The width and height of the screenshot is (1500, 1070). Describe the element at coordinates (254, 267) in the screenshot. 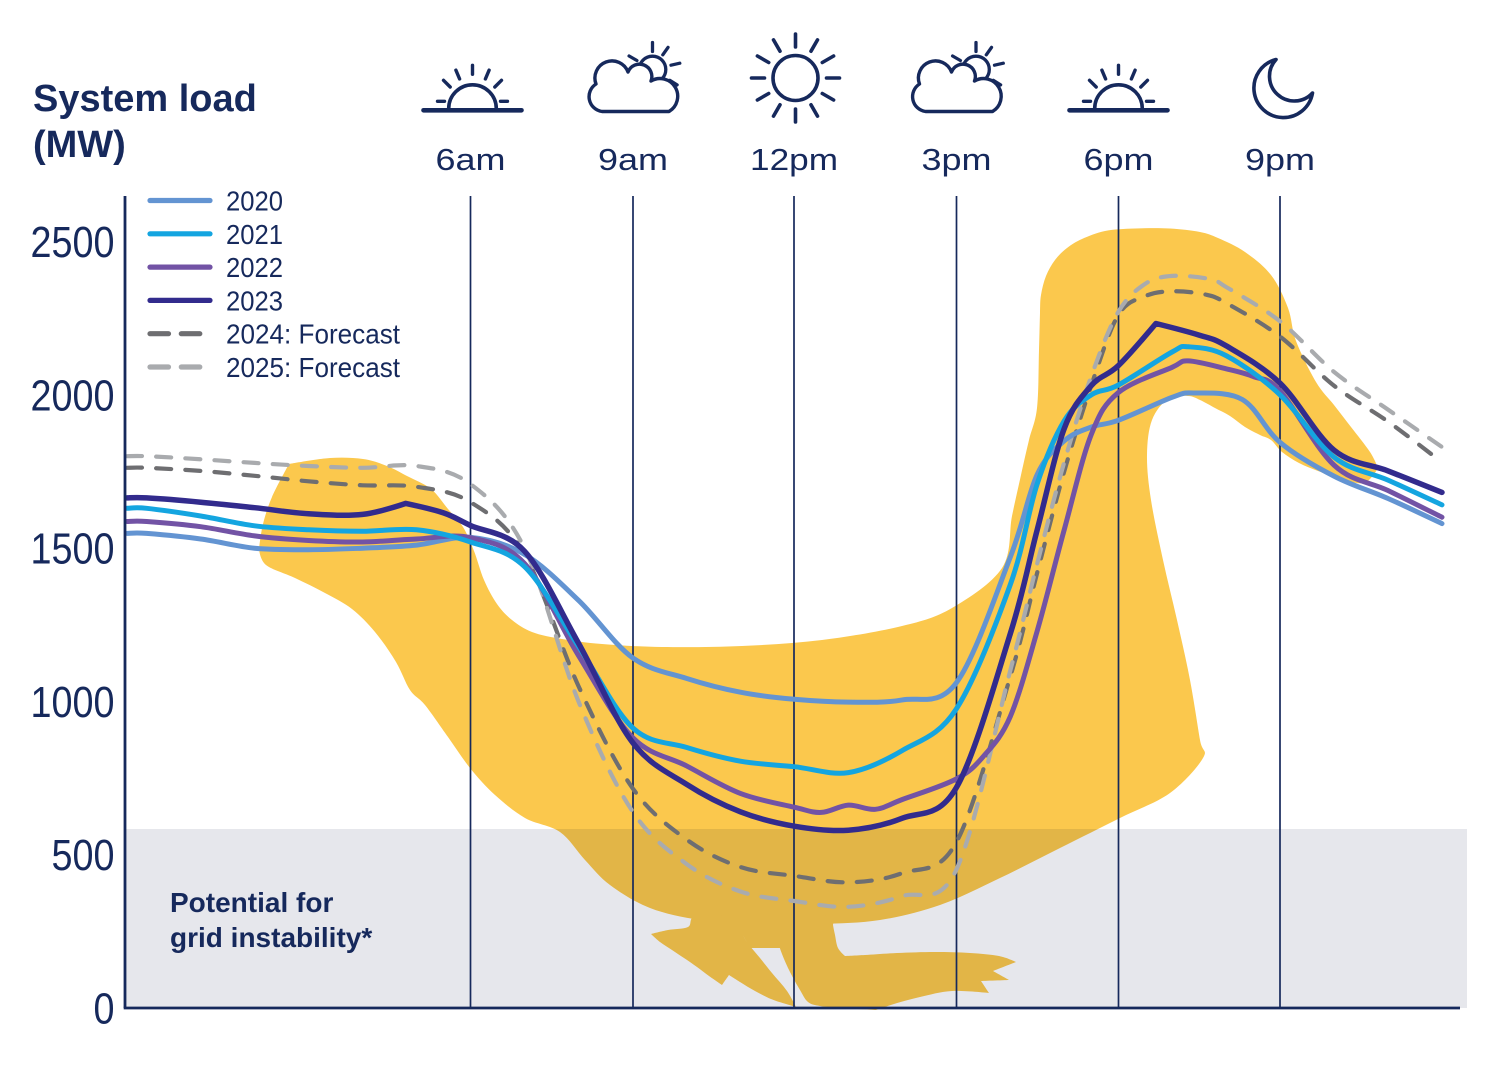

I see `svg-text: 2022` at that location.